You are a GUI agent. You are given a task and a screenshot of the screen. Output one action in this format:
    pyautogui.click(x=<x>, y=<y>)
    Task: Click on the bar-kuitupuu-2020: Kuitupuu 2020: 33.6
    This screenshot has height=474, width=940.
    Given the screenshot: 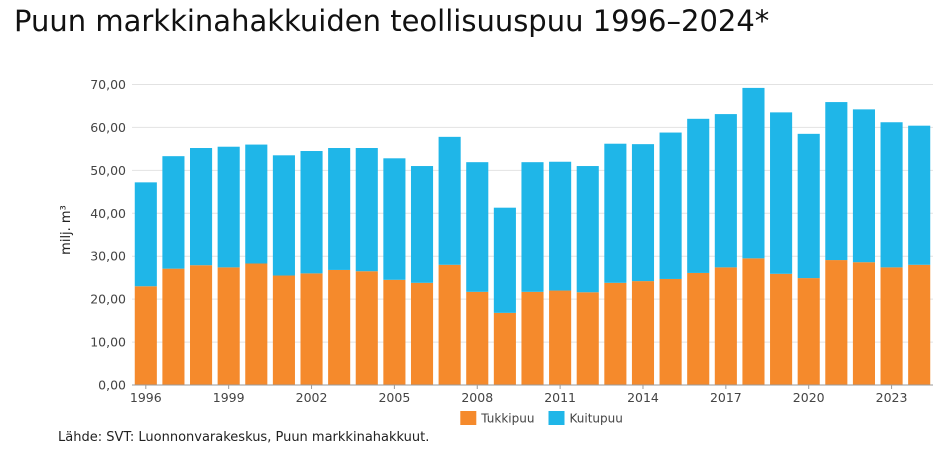 What is the action you would take?
    pyautogui.click(x=808, y=206)
    